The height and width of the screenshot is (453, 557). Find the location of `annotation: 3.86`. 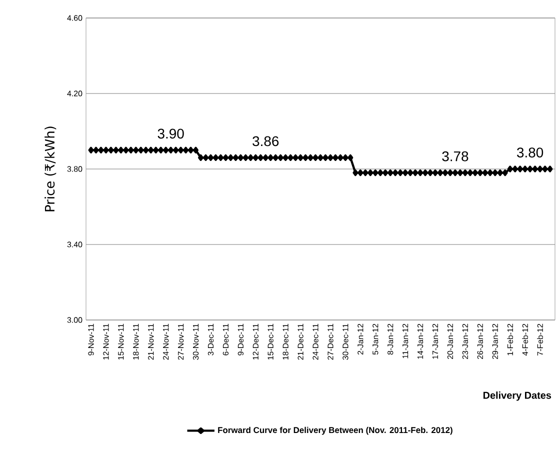

annotation: 3.86 is located at coordinates (265, 141).